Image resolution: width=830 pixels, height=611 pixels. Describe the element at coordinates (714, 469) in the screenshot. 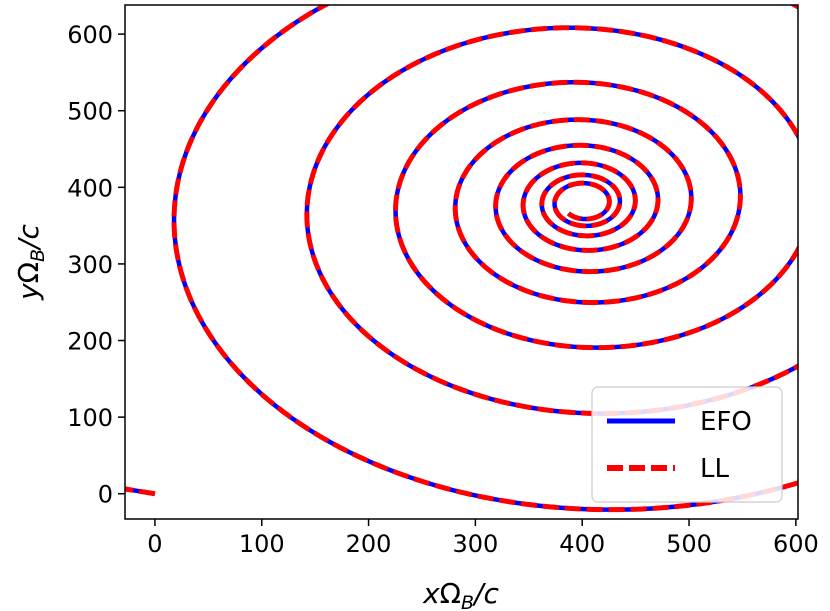

I see `legend-label-ll: LL` at that location.